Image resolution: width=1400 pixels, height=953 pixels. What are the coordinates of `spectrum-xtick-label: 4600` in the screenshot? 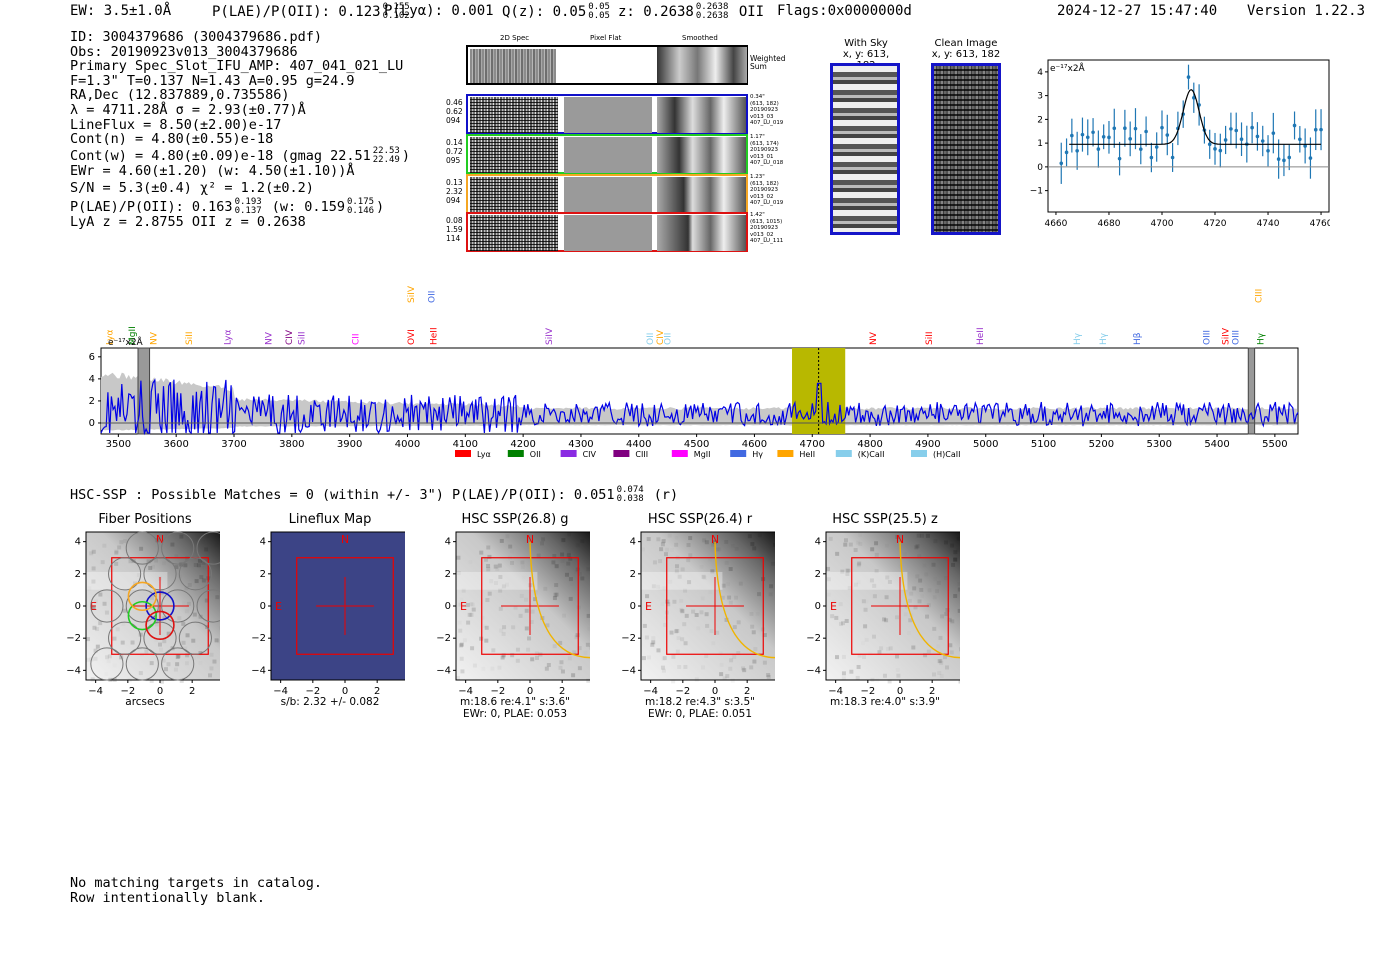 It's located at (754, 444).